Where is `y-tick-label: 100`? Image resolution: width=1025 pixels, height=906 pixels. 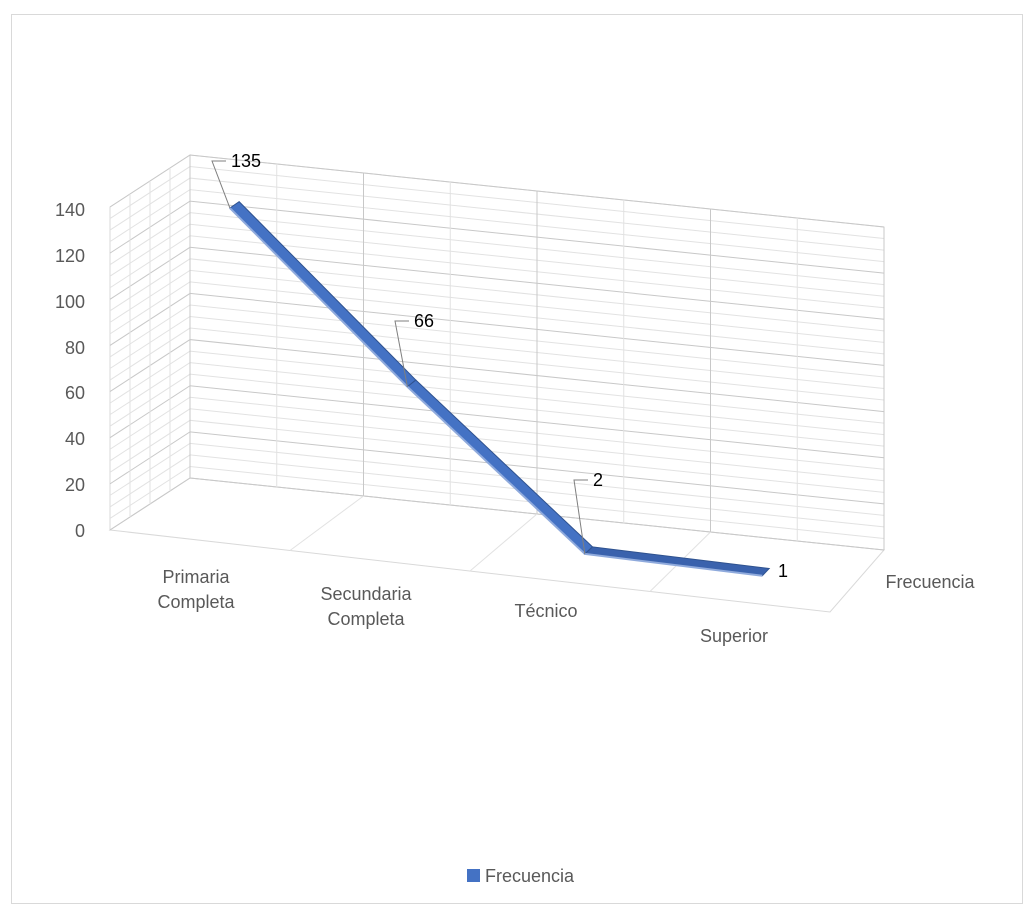
y-tick-label: 100 is located at coordinates (70, 302).